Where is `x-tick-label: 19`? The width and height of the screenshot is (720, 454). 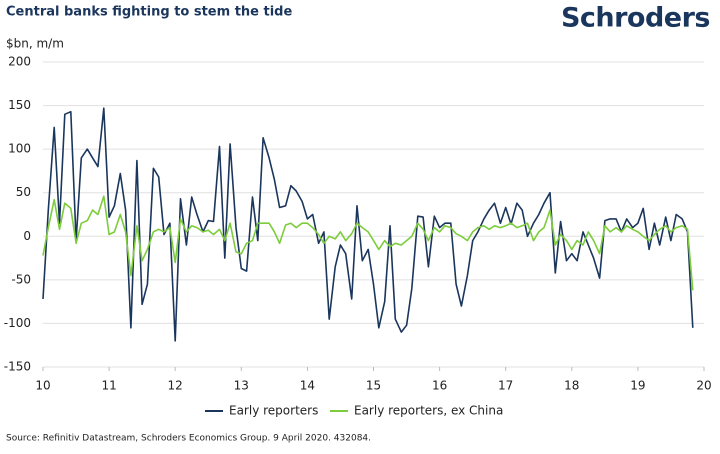 x-tick-label: 19 is located at coordinates (637, 386).